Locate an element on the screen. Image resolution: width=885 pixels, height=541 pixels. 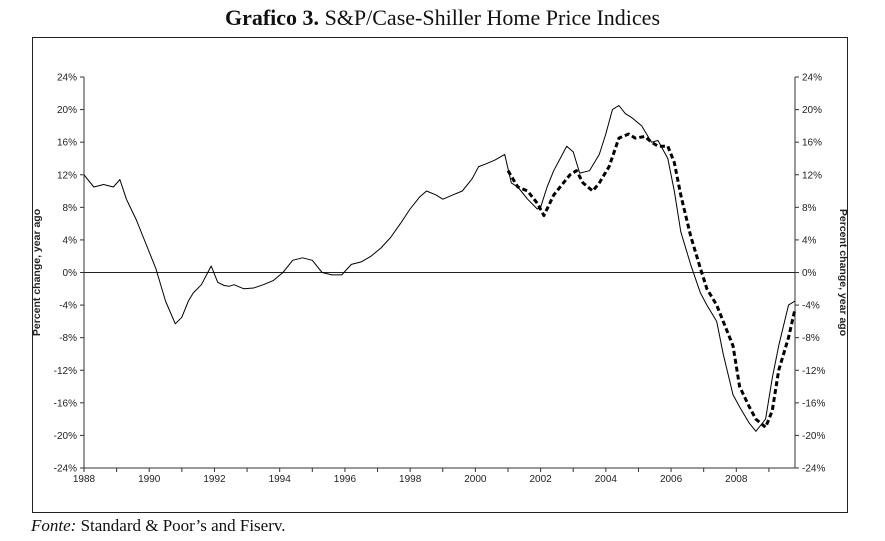
y-tick-label-left: -4% is located at coordinates (68, 306).